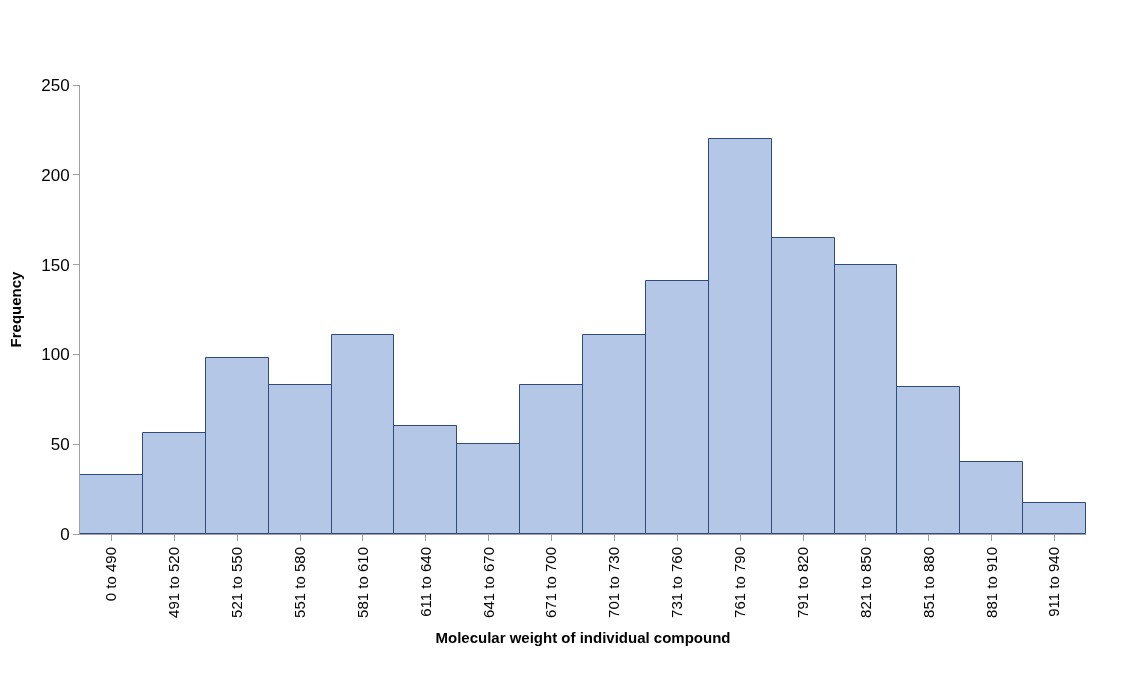 This screenshot has height=684, width=1126. Describe the element at coordinates (55, 175) in the screenshot. I see `y-tick-label: 200` at that location.